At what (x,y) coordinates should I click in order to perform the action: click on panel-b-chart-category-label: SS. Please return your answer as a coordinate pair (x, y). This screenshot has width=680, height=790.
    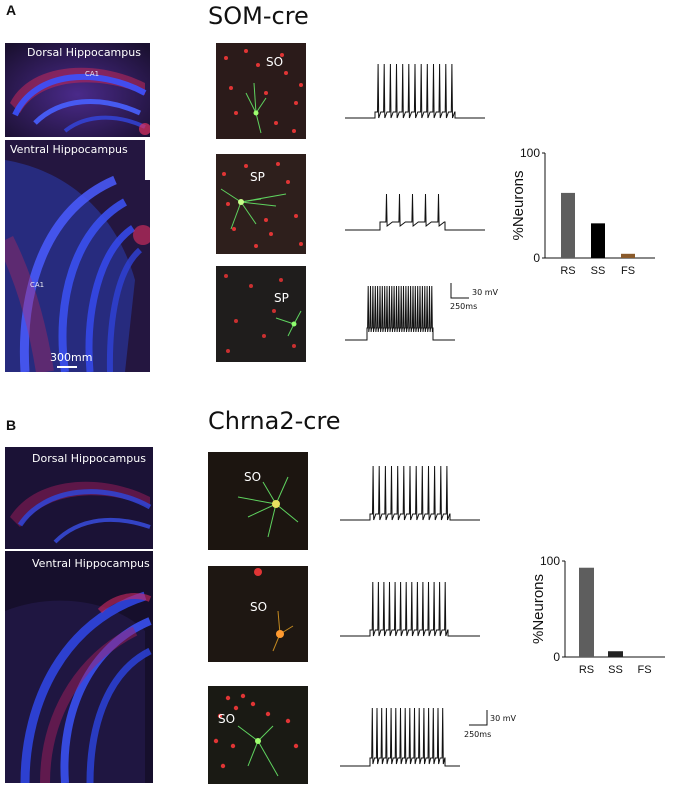
    Looking at the image, I should click on (615, 670).